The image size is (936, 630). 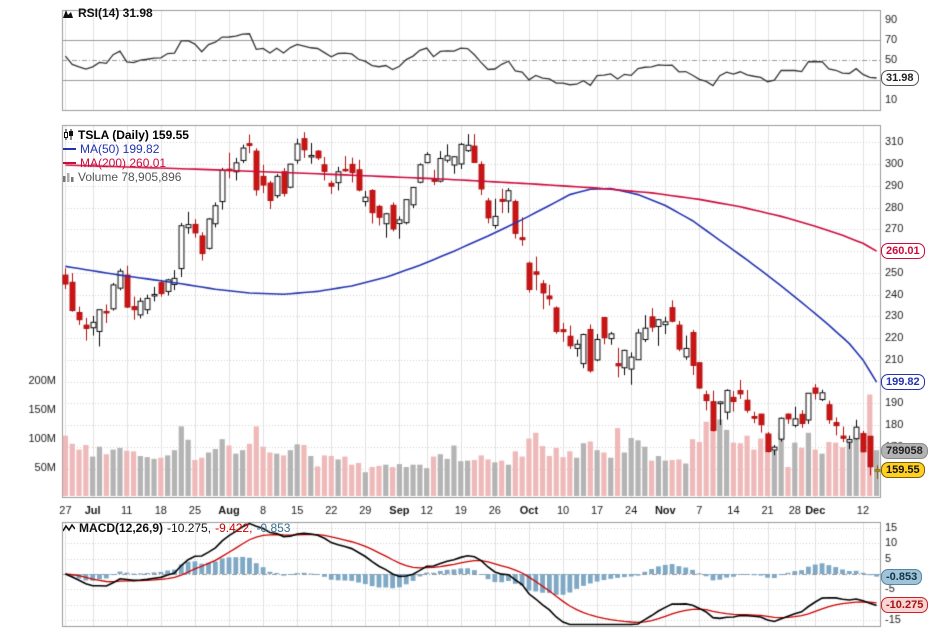 What do you see at coordinates (189, 528) in the screenshot?
I see `macd-value-label: -10.275,` at bounding box center [189, 528].